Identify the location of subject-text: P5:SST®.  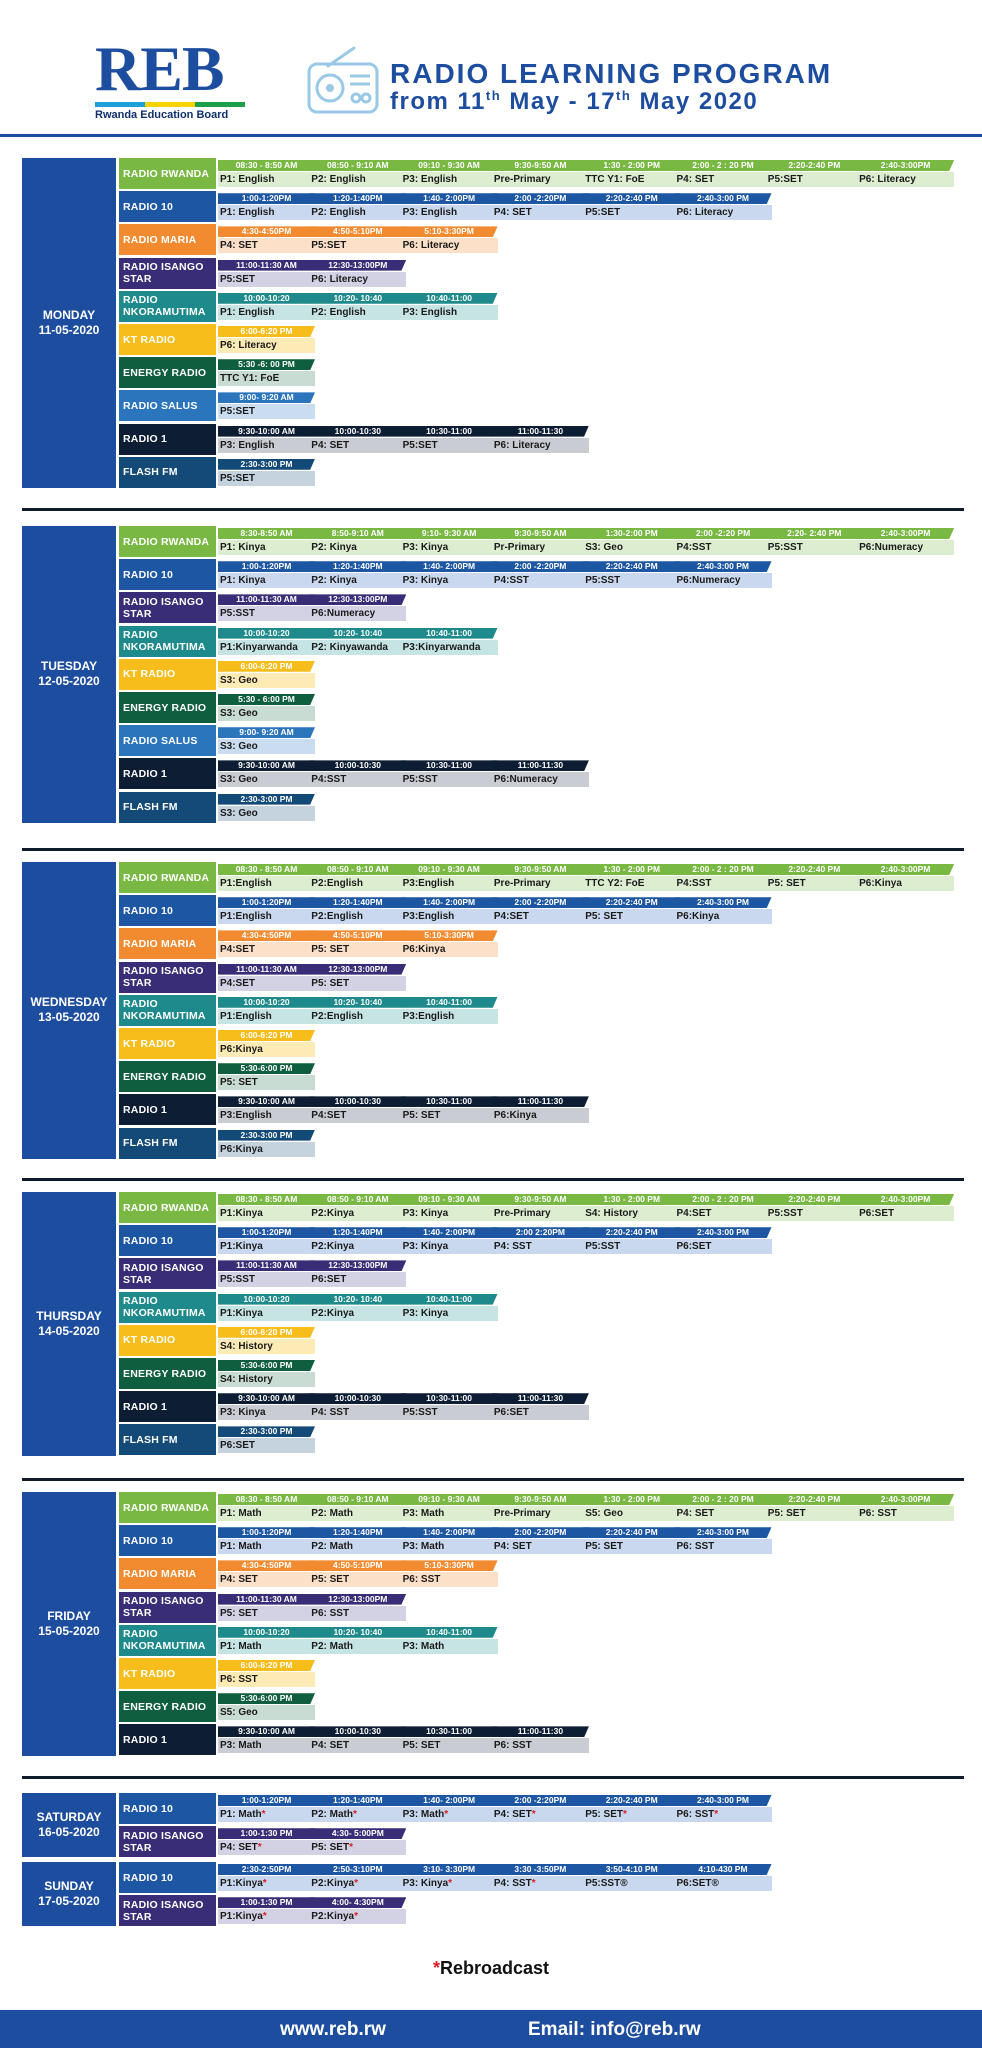
(606, 1883).